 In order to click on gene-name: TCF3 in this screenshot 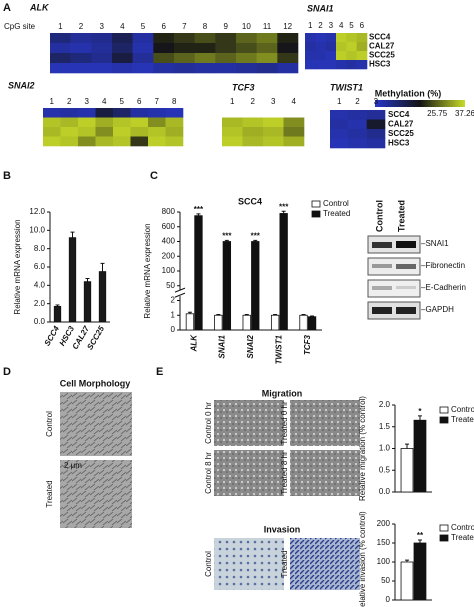, I will do `click(243, 87)`.